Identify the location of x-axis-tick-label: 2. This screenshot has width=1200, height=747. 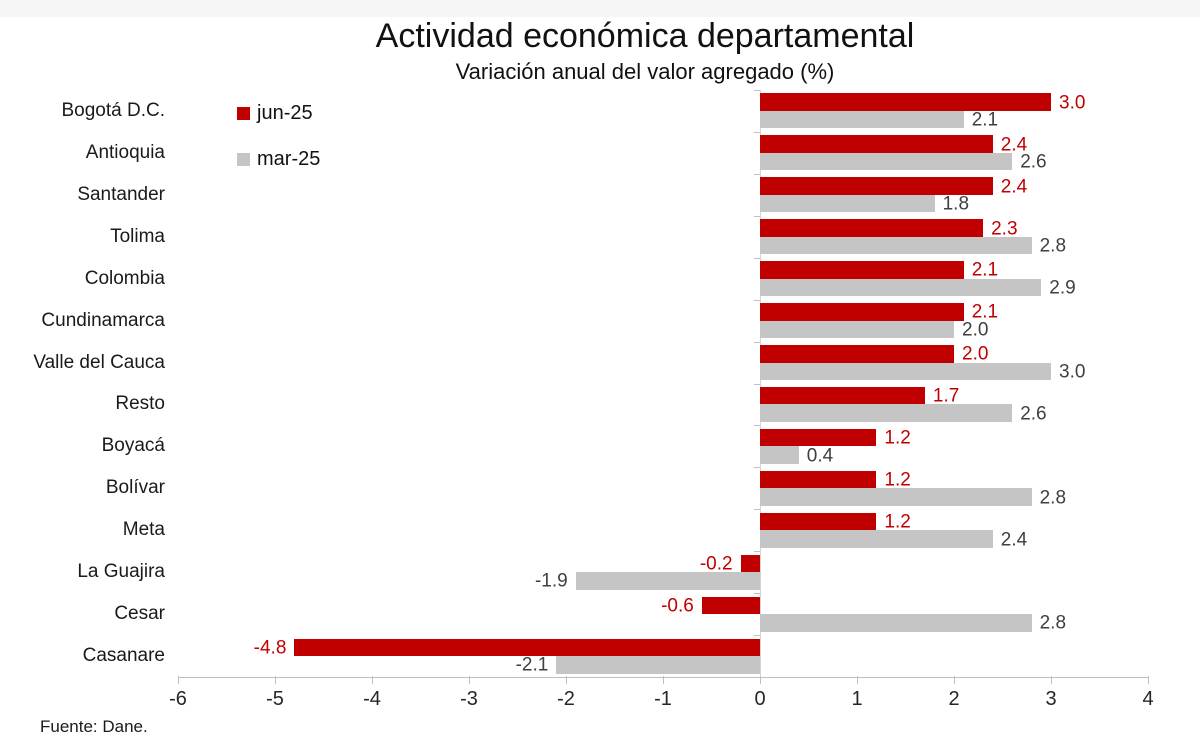
(954, 699).